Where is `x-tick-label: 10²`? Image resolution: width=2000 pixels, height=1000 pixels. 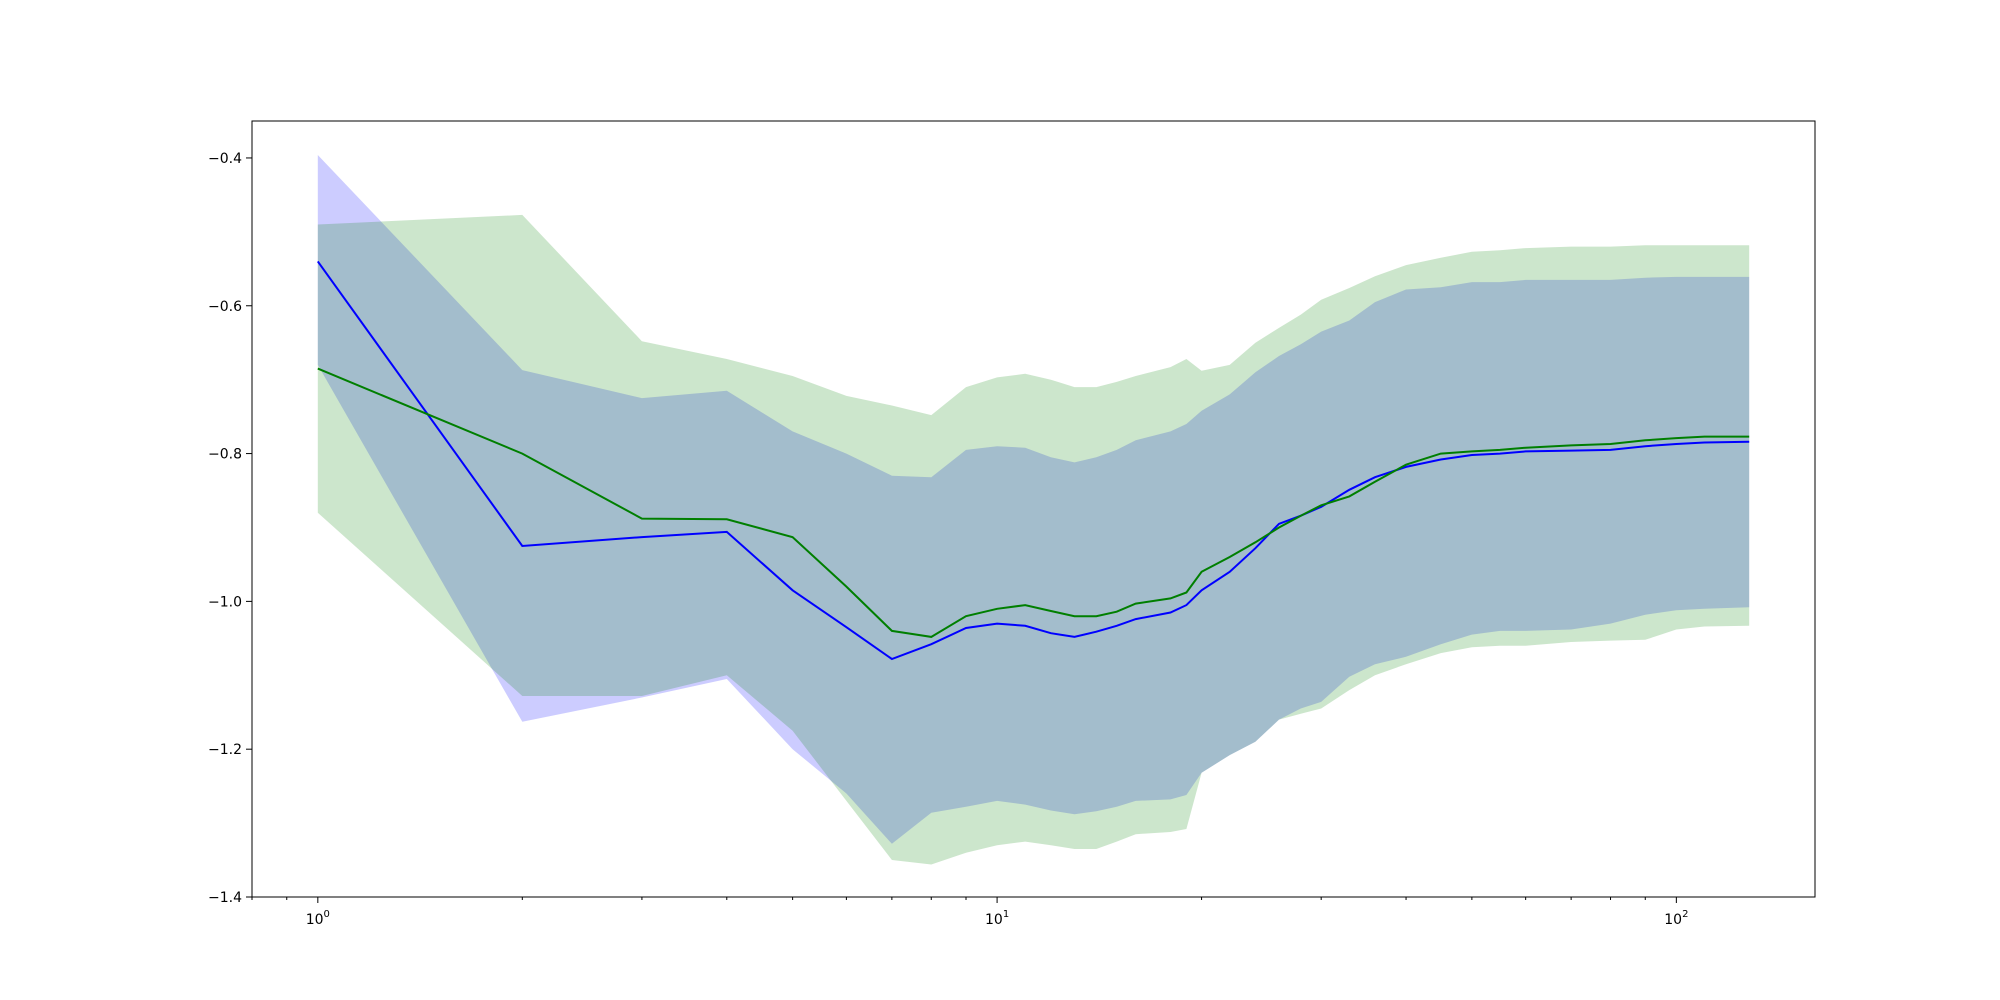 x-tick-label: 10² is located at coordinates (1676, 918).